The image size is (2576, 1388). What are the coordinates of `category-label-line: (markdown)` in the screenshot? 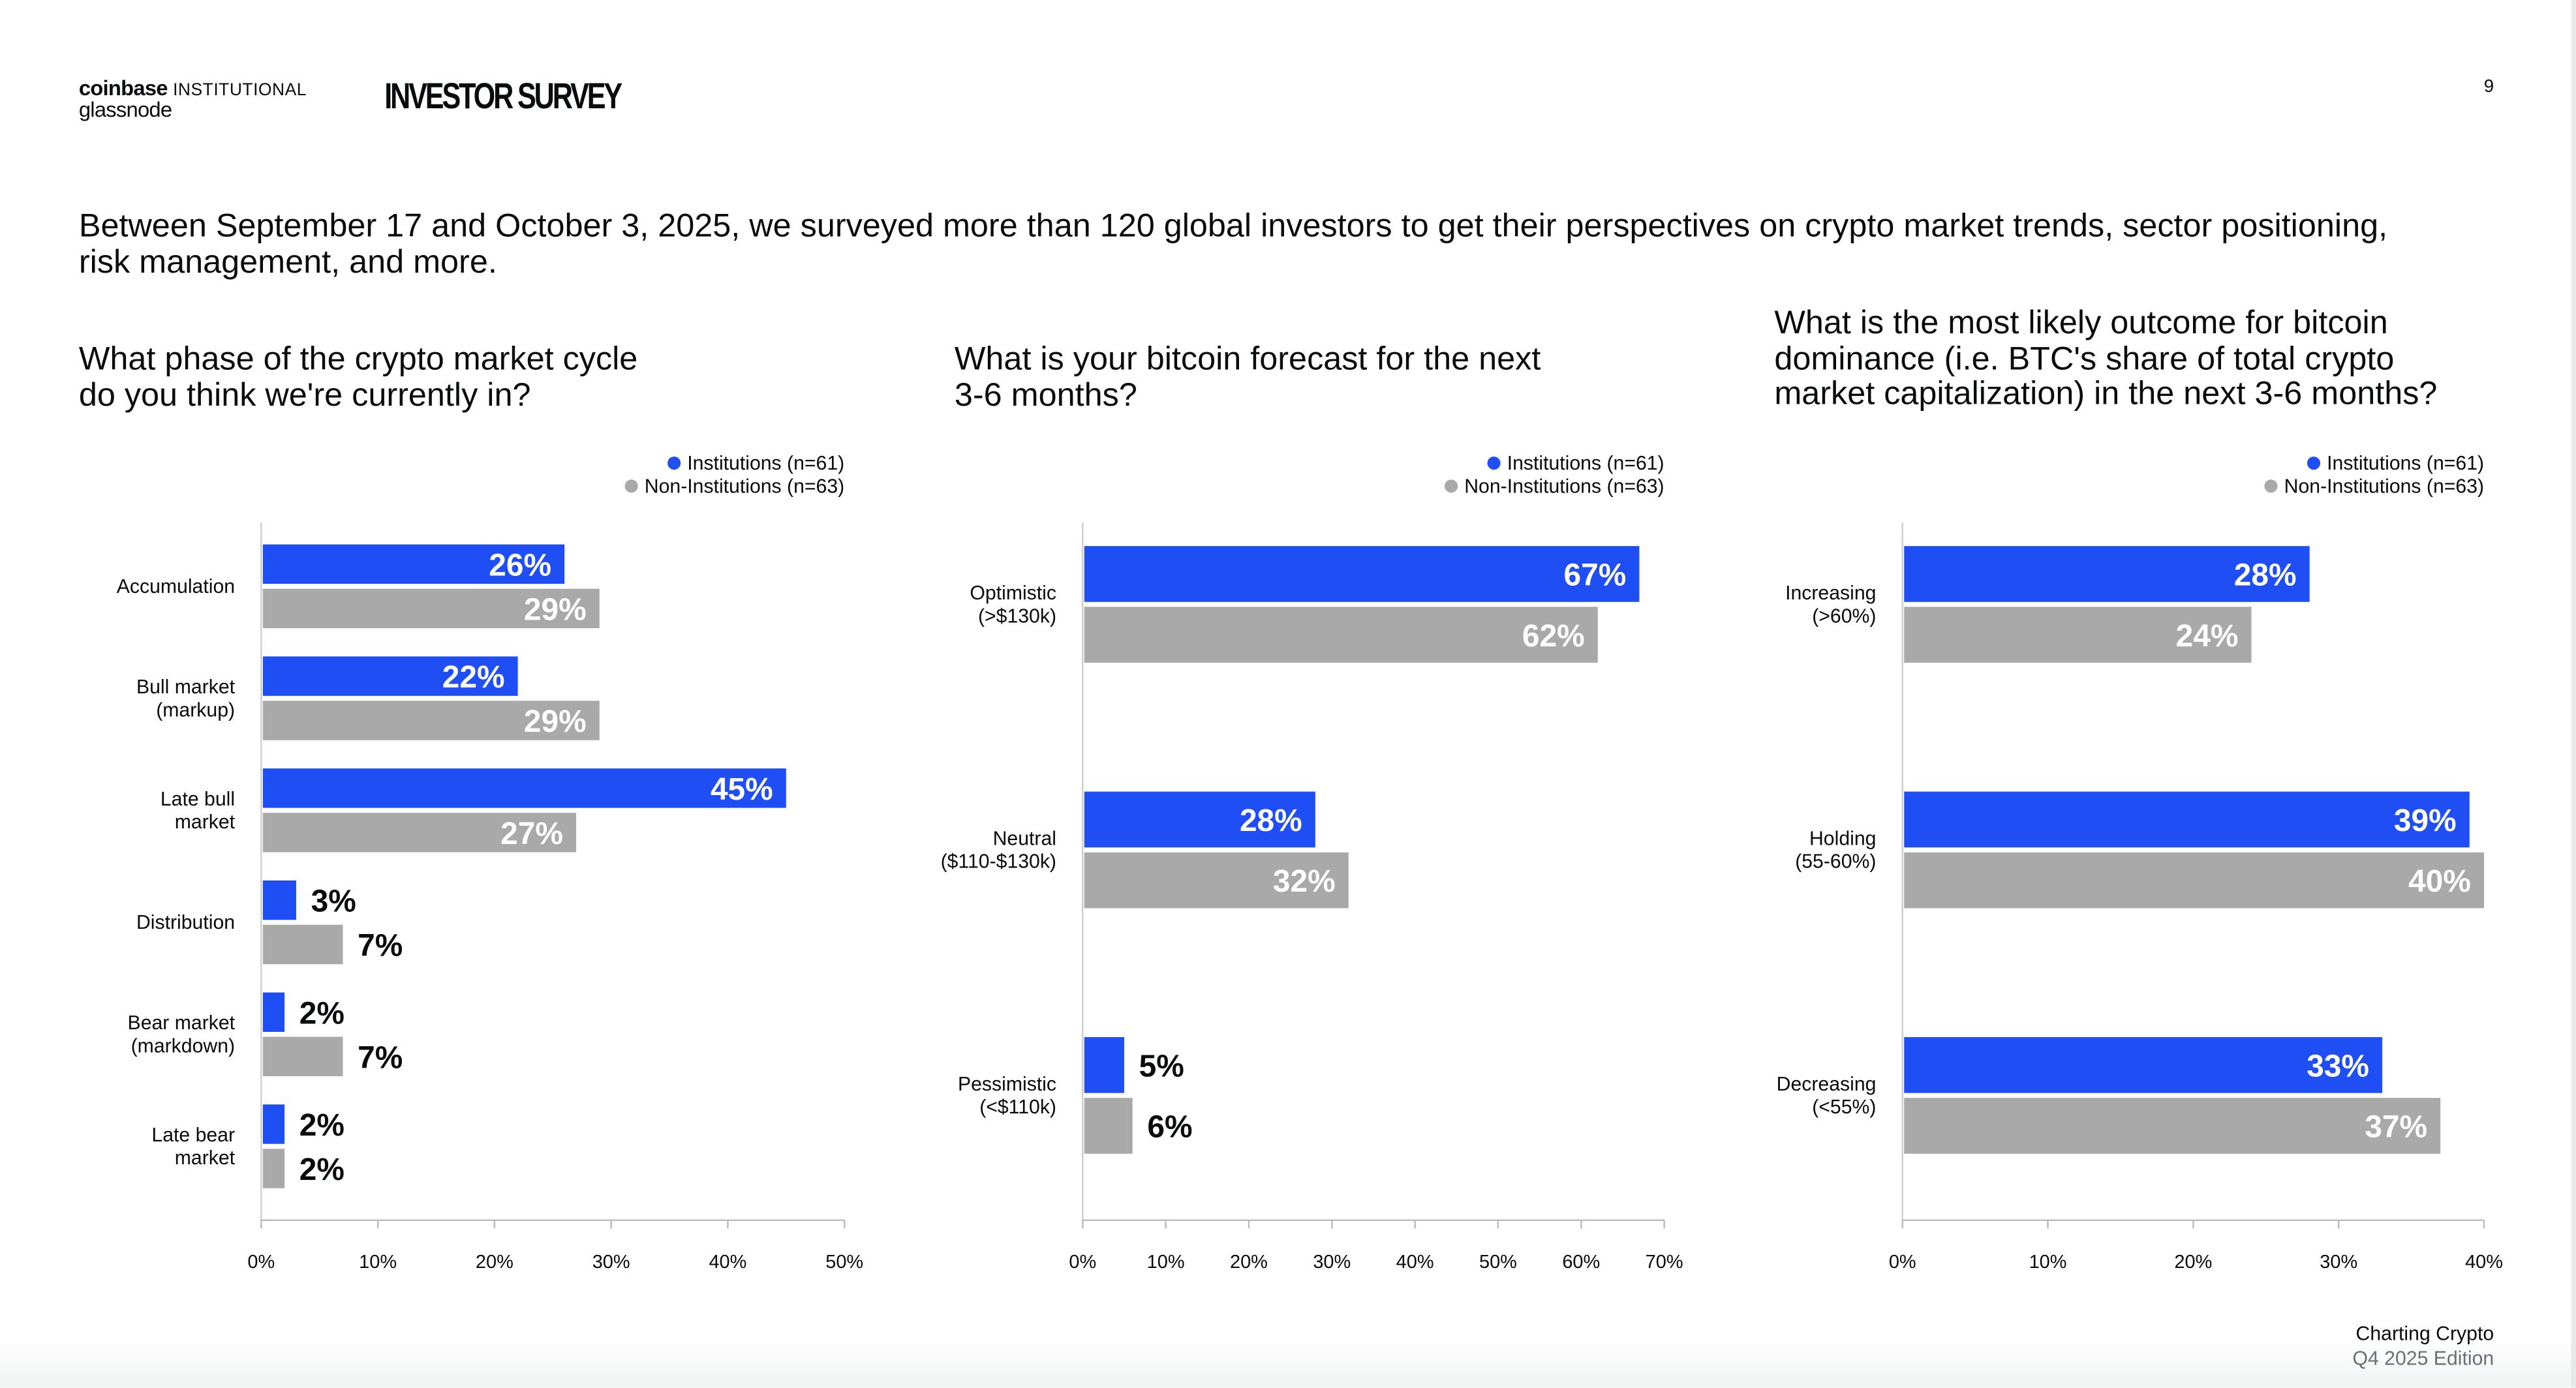 It's located at (183, 1046).